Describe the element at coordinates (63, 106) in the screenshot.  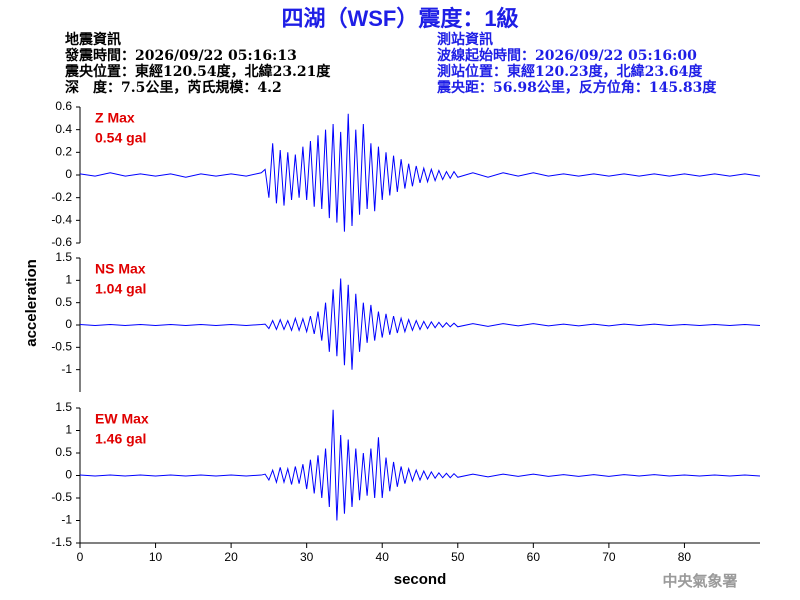
I see `y-tick-label: 0.6` at that location.